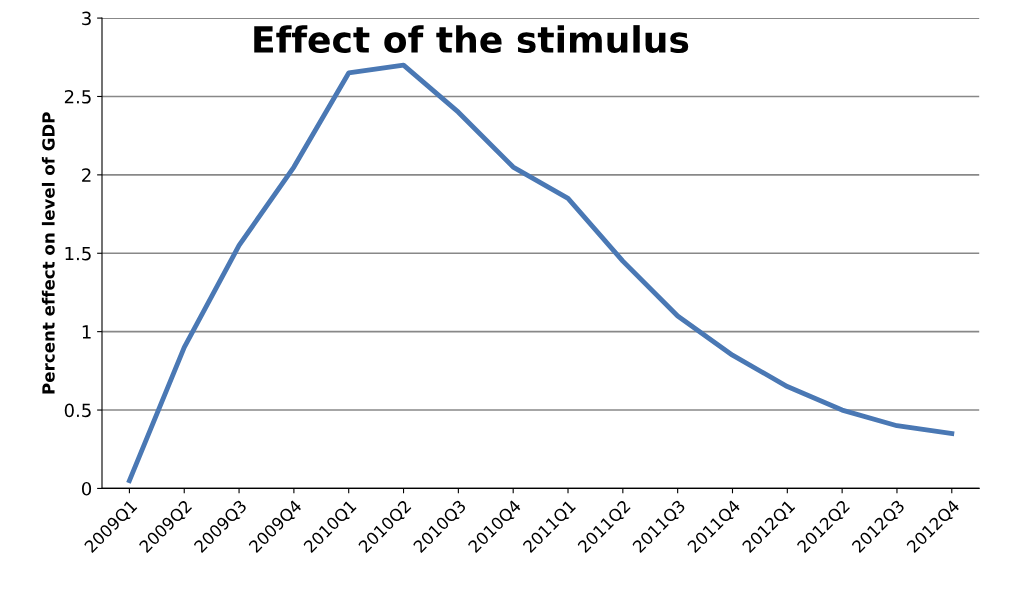  What do you see at coordinates (471, 39) in the screenshot?
I see `chart-title: Effect of the stimulus` at bounding box center [471, 39].